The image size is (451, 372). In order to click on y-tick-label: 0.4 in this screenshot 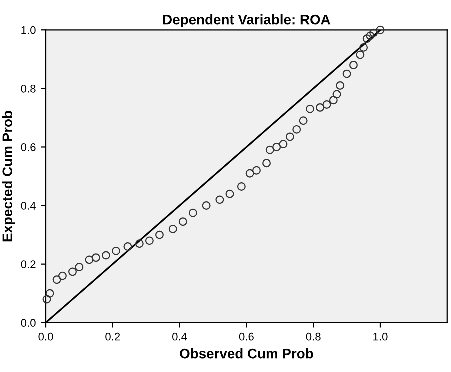, I will do `click(28, 206)`.